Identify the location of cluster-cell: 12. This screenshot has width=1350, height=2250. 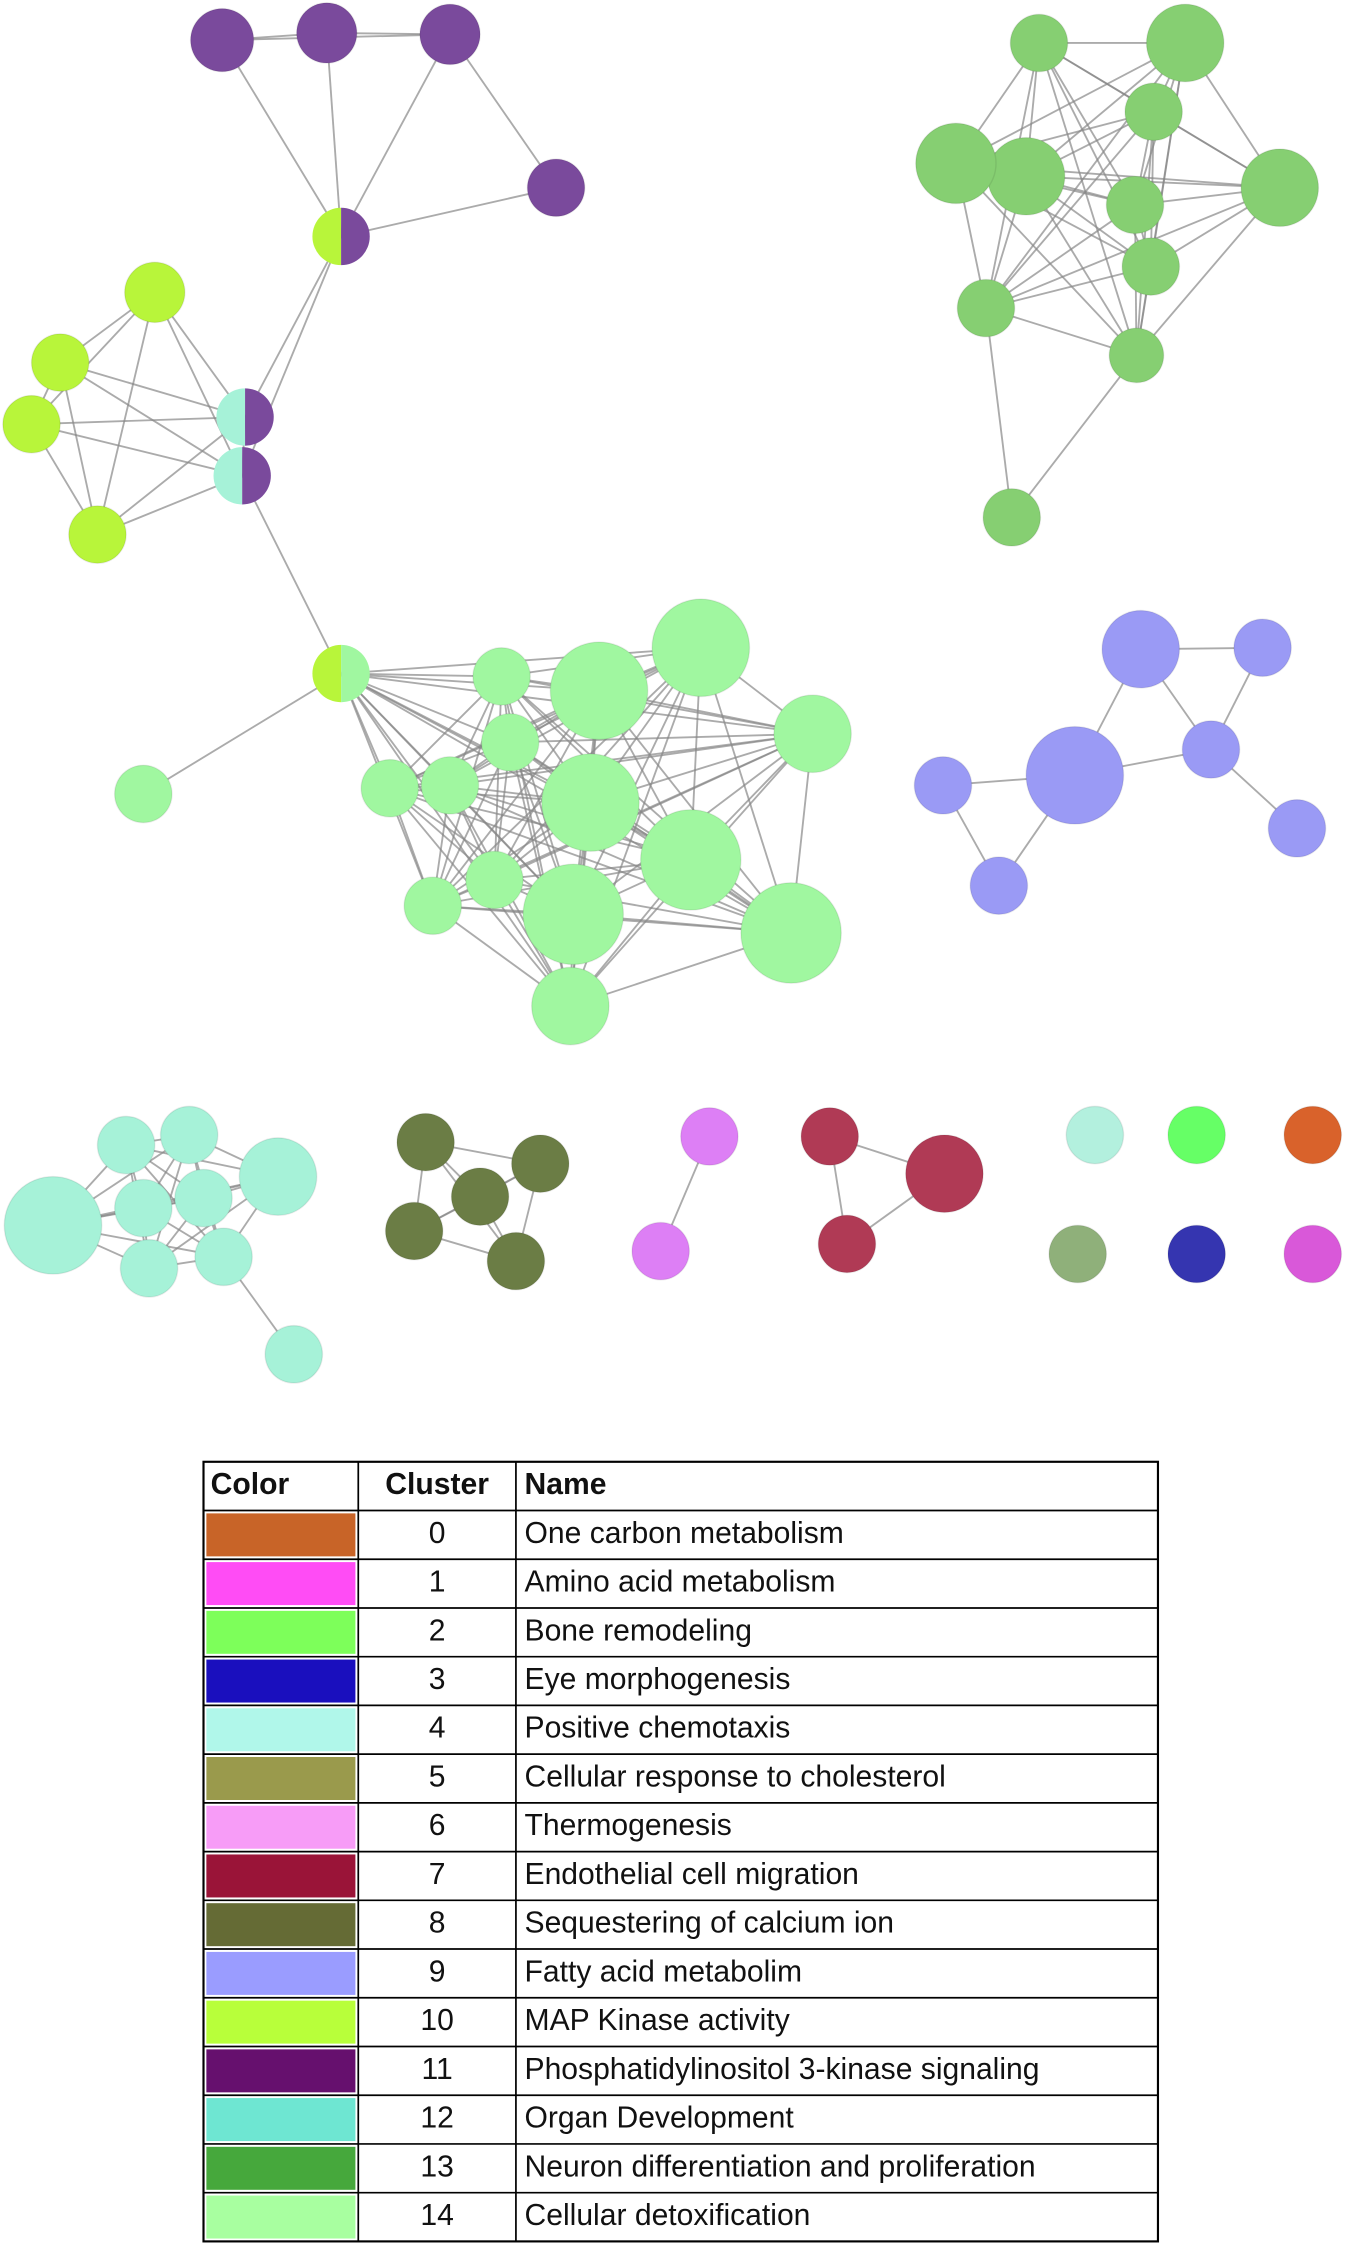
(436, 2118).